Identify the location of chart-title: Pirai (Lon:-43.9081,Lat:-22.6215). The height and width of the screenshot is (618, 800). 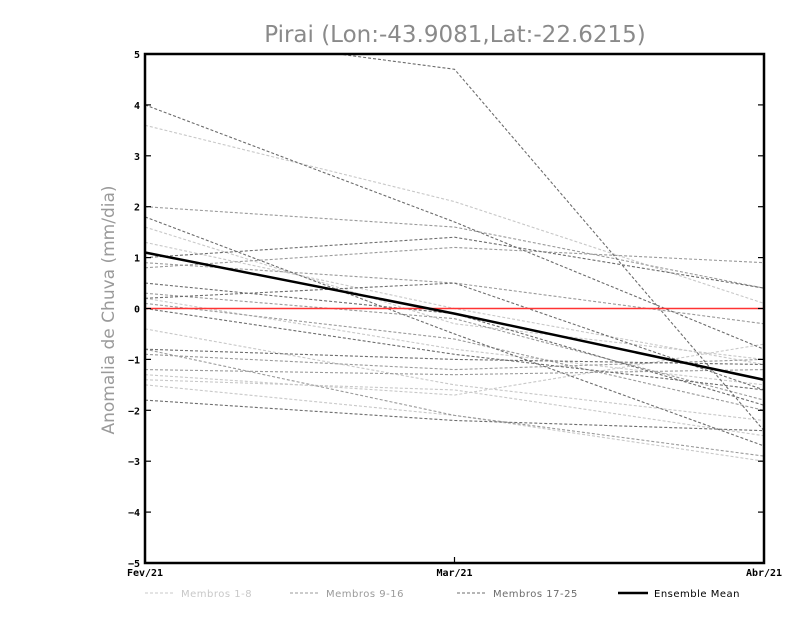
(455, 35).